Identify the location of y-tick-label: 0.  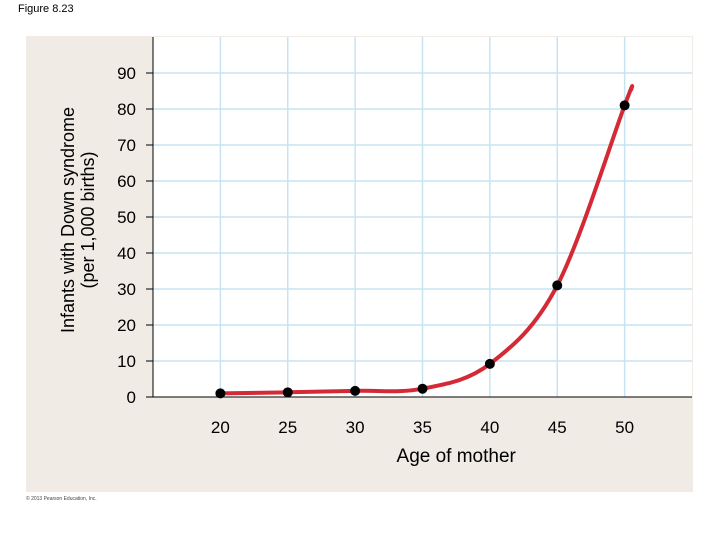
(131, 397).